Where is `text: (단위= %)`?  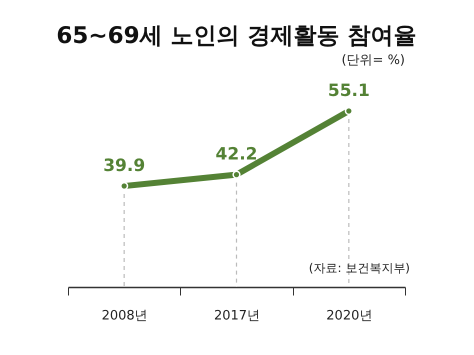 text: (단위= %) is located at coordinates (373, 60).